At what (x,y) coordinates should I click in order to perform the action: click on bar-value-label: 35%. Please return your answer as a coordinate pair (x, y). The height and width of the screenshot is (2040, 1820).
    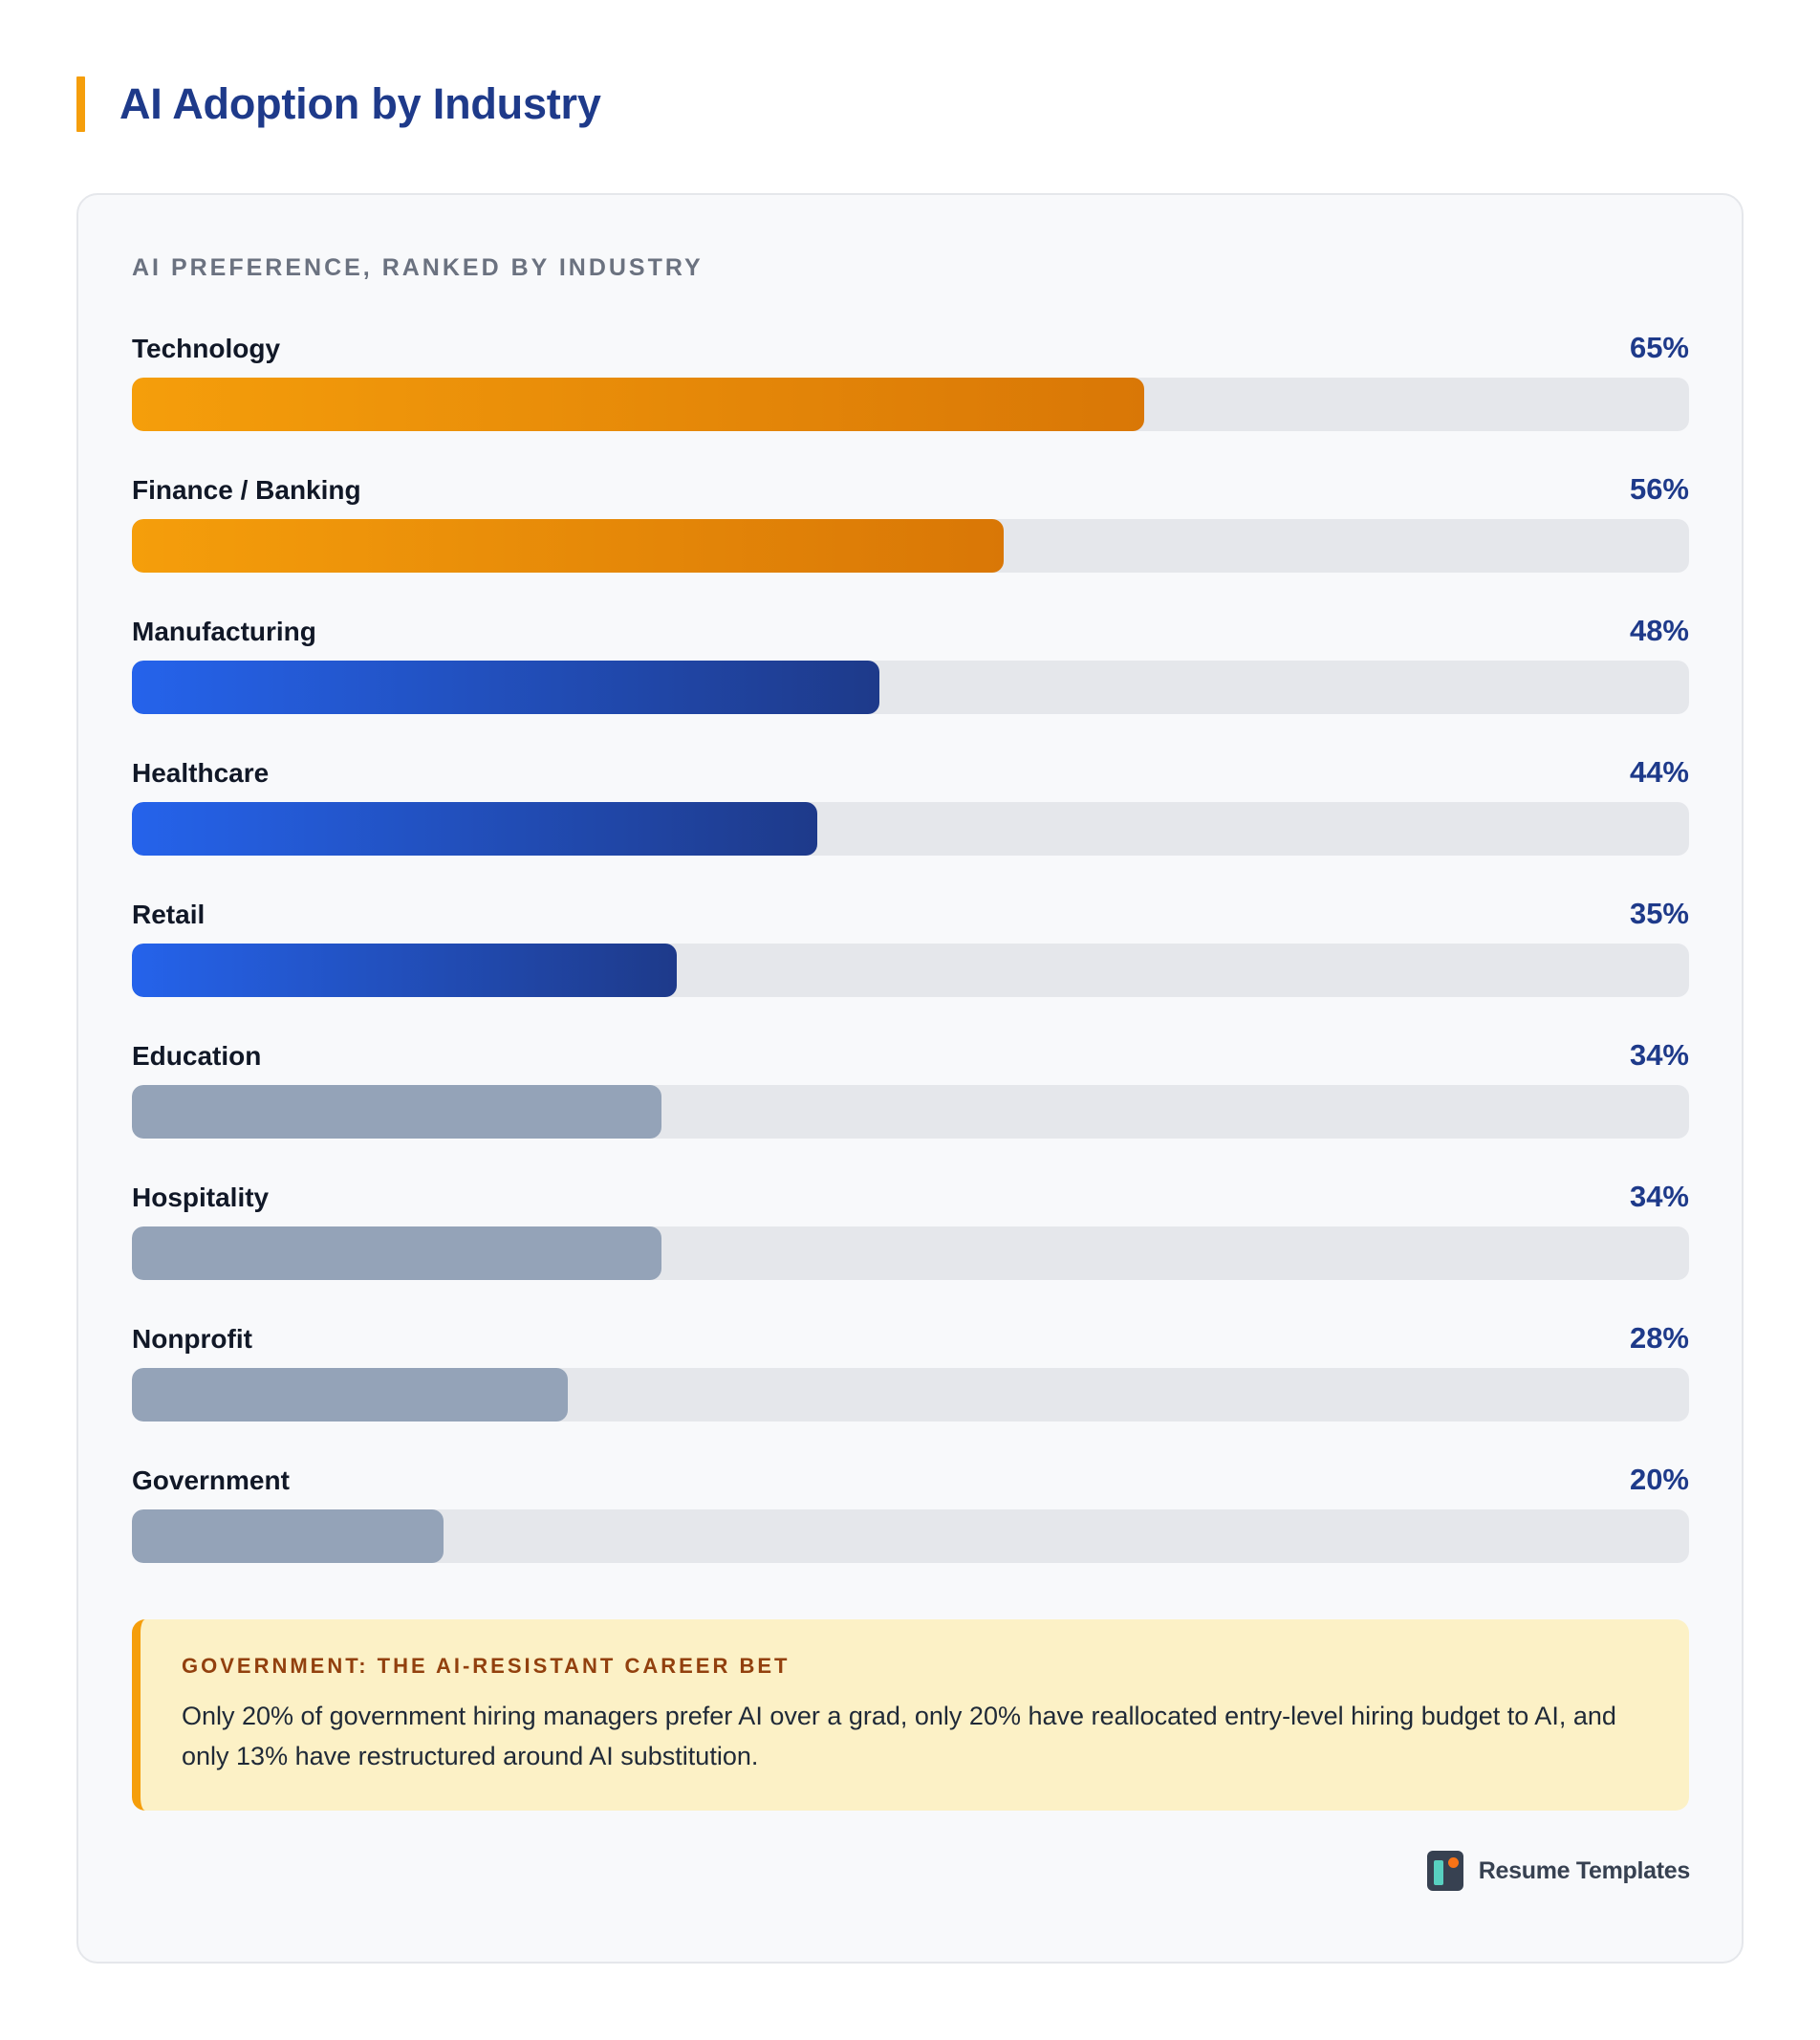
    Looking at the image, I should click on (1659, 913).